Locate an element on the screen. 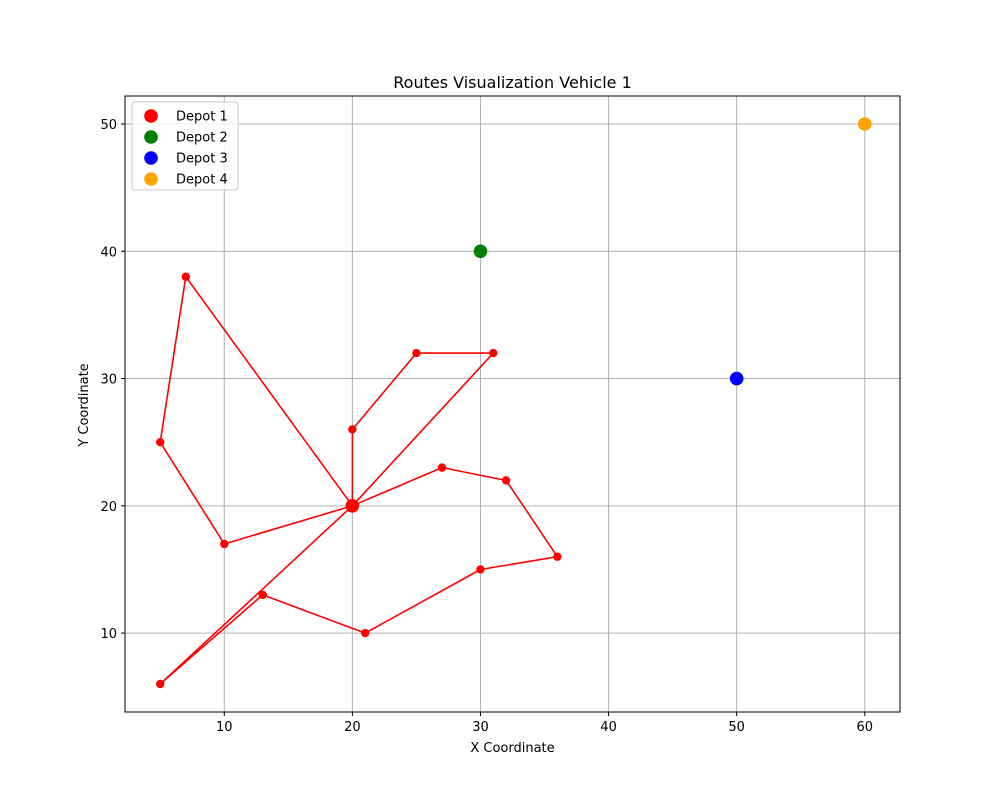 This screenshot has width=1000, height=800. x-tick-label: 60 is located at coordinates (864, 727).